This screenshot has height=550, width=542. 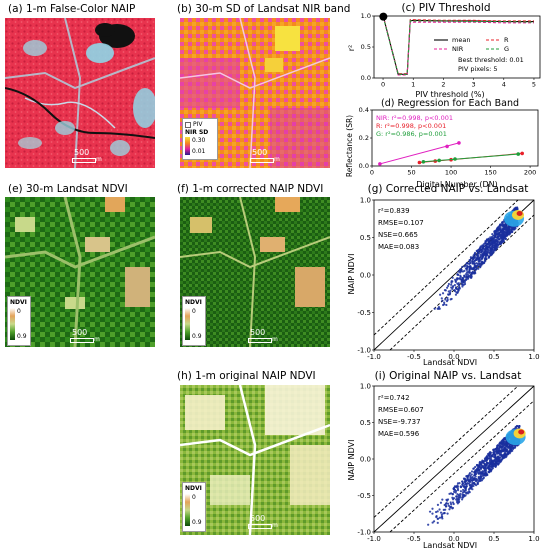 I want to click on panel-e-title: (e) 30-m Landsat NDVI, so click(x=68, y=189).